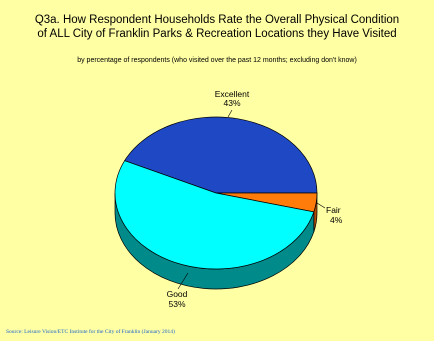  I want to click on slice-value-fair: 4%, so click(336, 220).